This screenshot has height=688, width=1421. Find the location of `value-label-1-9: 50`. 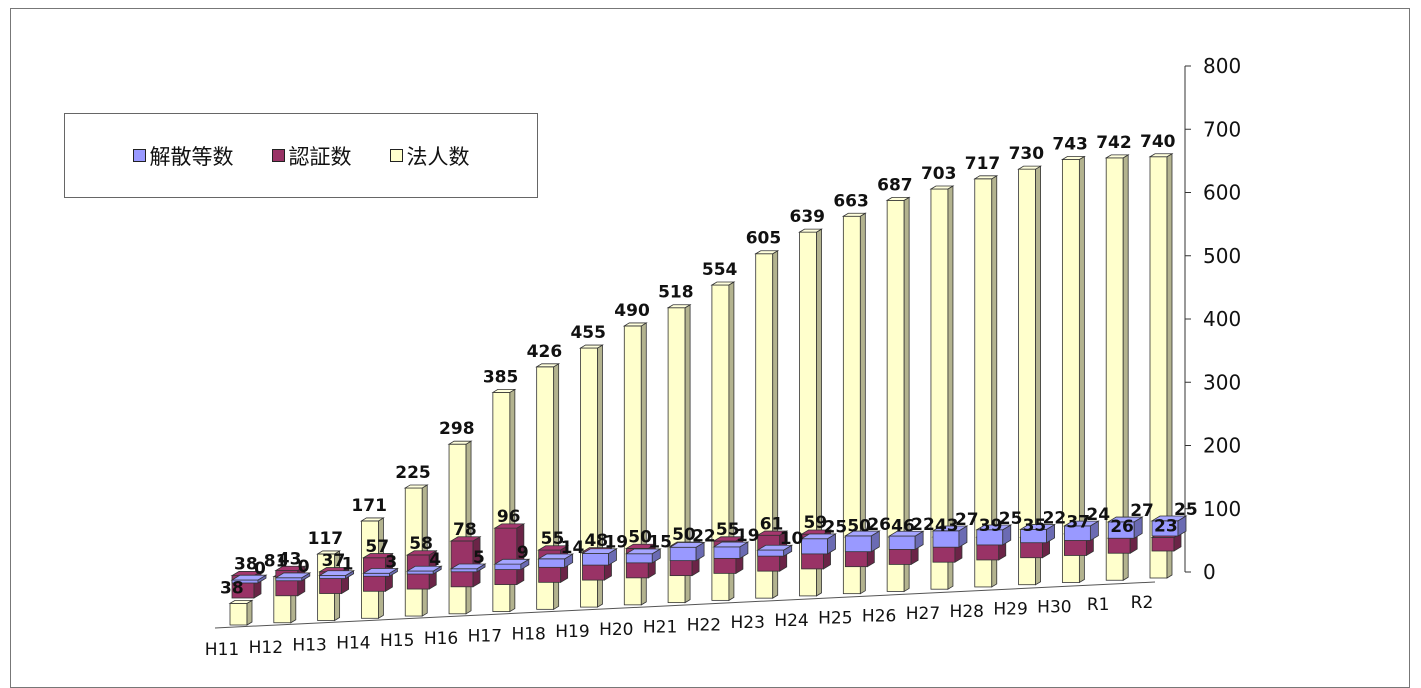

value-label-1-9: 50 is located at coordinates (640, 537).